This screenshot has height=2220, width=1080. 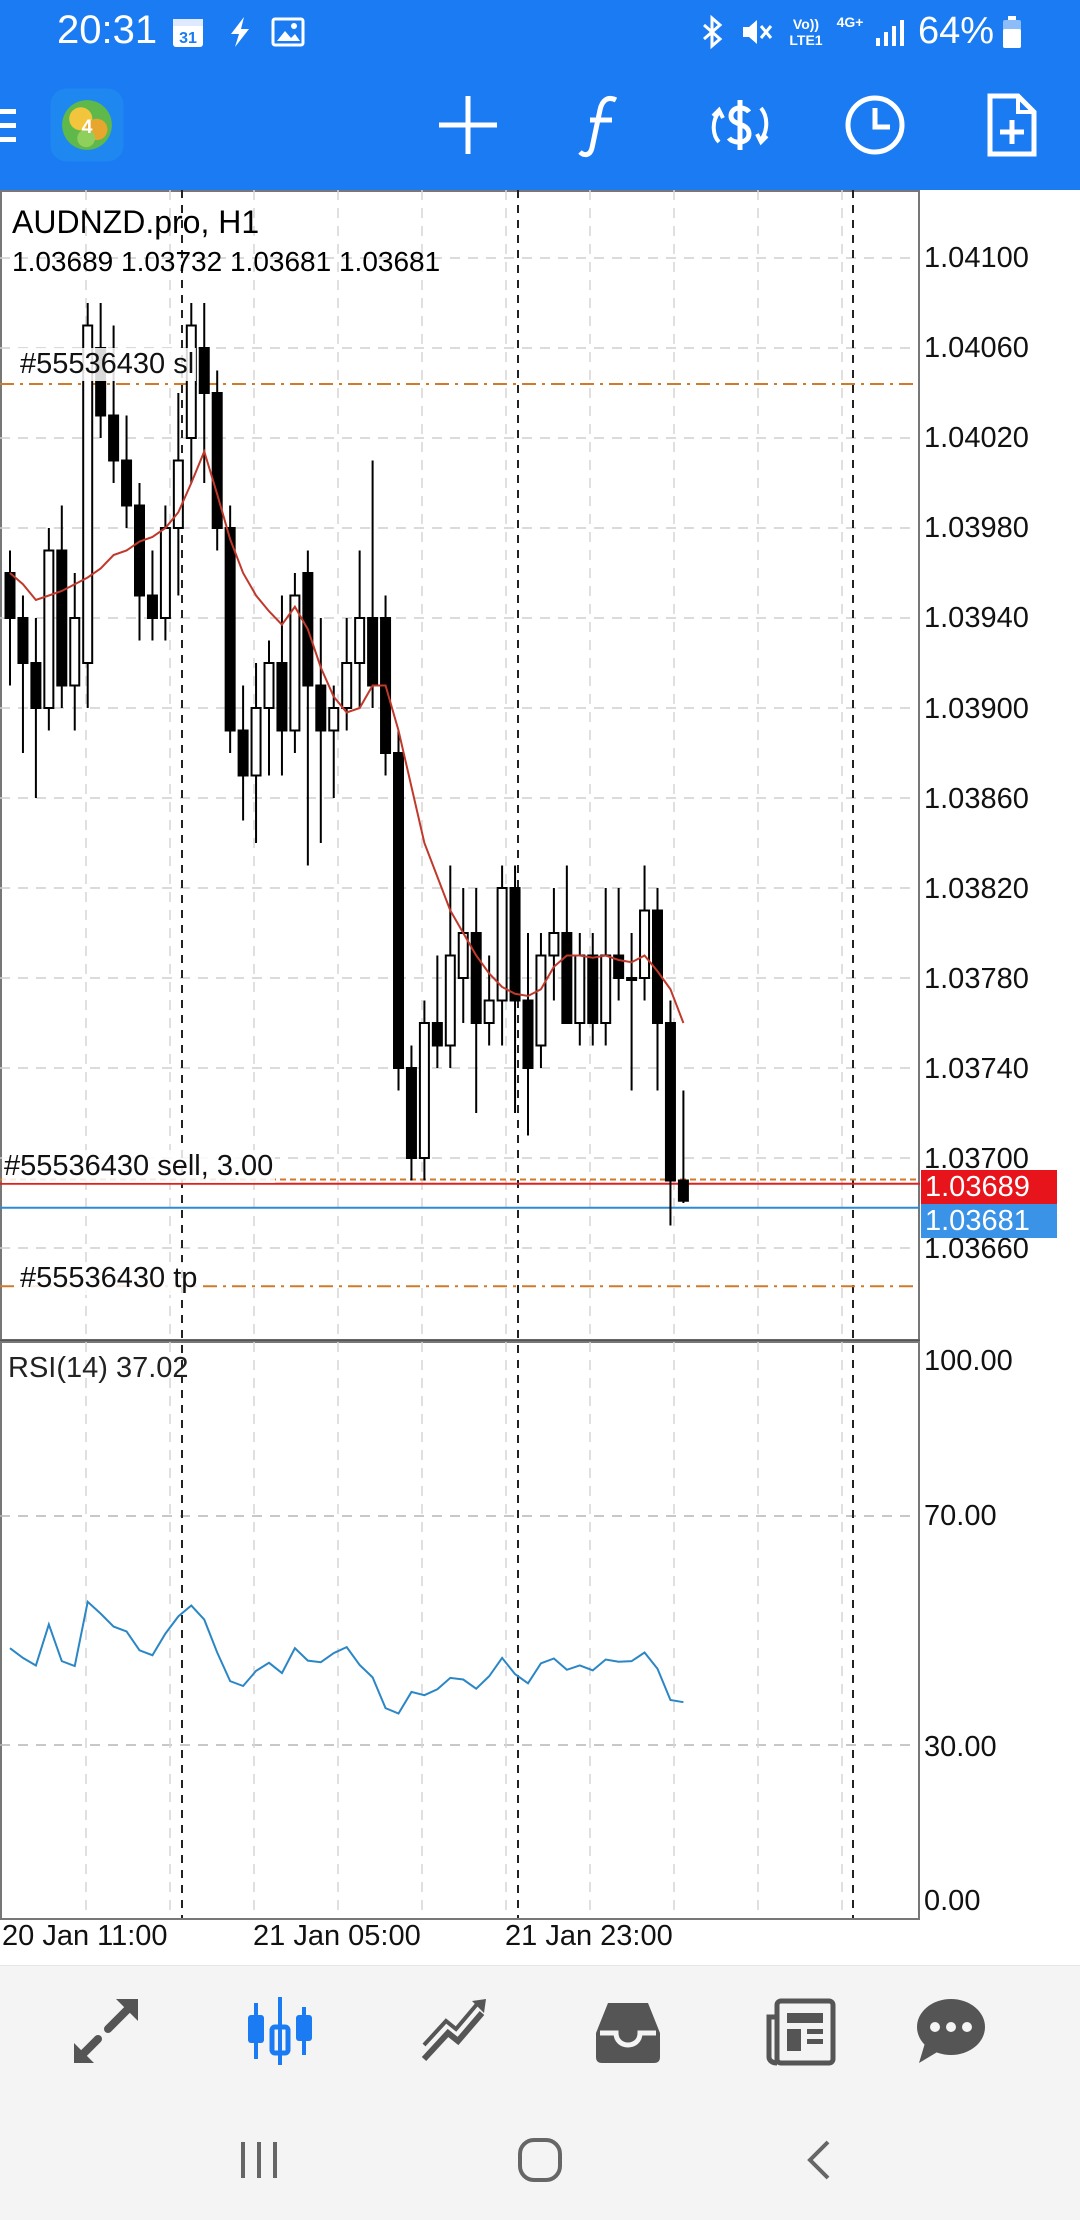 What do you see at coordinates (801, 2031) in the screenshot?
I see `nav-news` at bounding box center [801, 2031].